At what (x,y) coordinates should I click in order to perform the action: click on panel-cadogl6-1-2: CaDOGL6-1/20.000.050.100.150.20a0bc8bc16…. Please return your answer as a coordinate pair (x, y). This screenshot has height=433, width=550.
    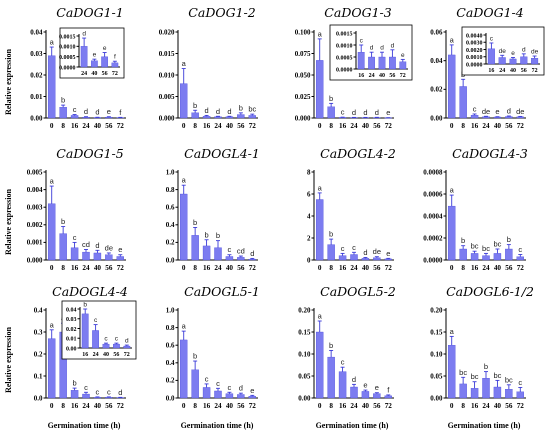
    Looking at the image, I should click on (482, 347).